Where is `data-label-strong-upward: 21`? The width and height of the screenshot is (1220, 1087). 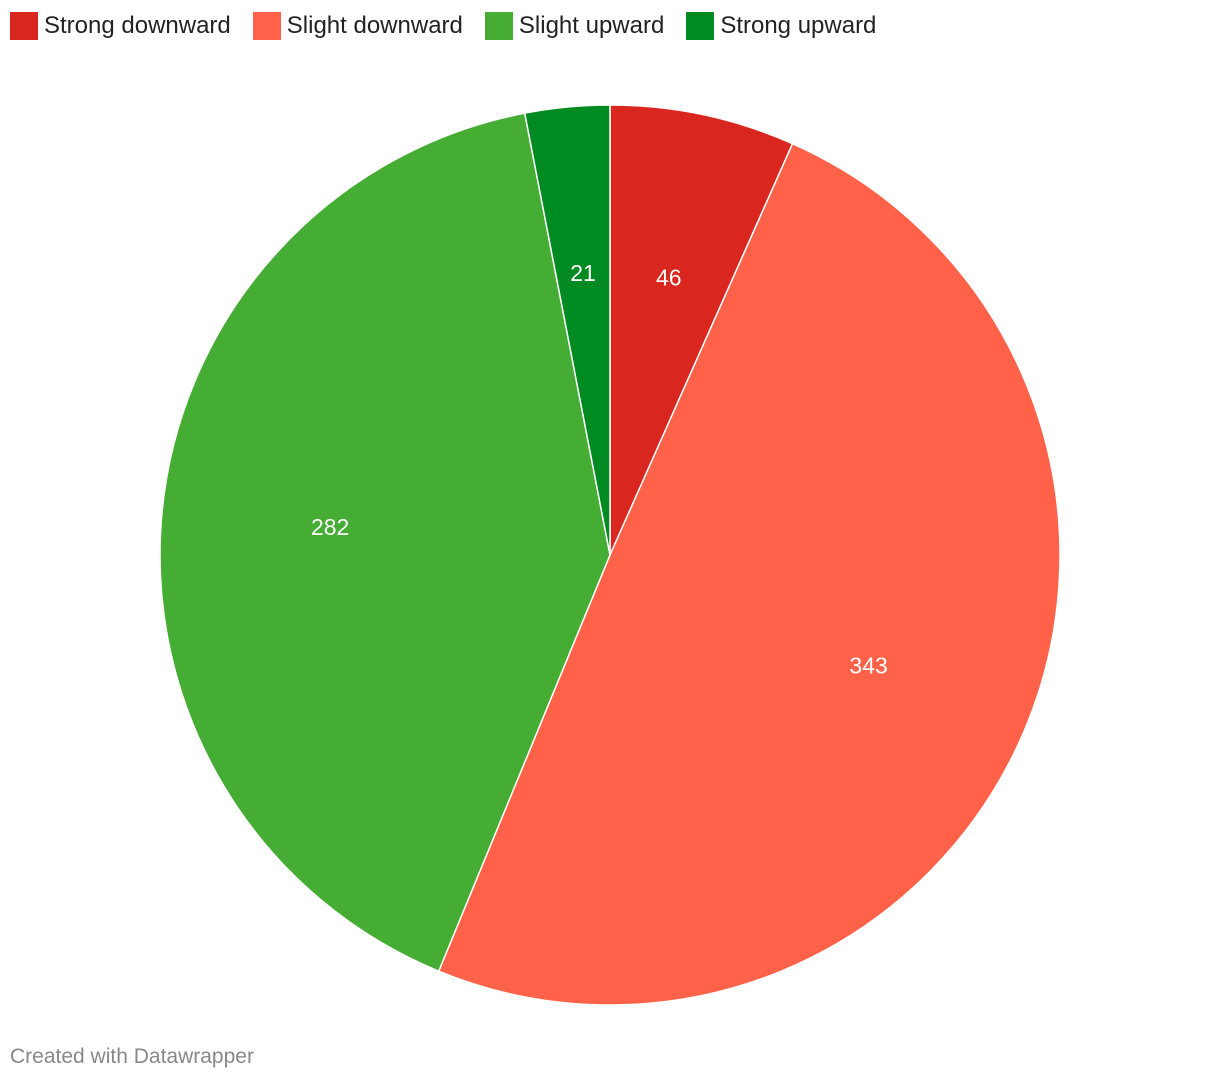 data-label-strong-upward: 21 is located at coordinates (583, 273).